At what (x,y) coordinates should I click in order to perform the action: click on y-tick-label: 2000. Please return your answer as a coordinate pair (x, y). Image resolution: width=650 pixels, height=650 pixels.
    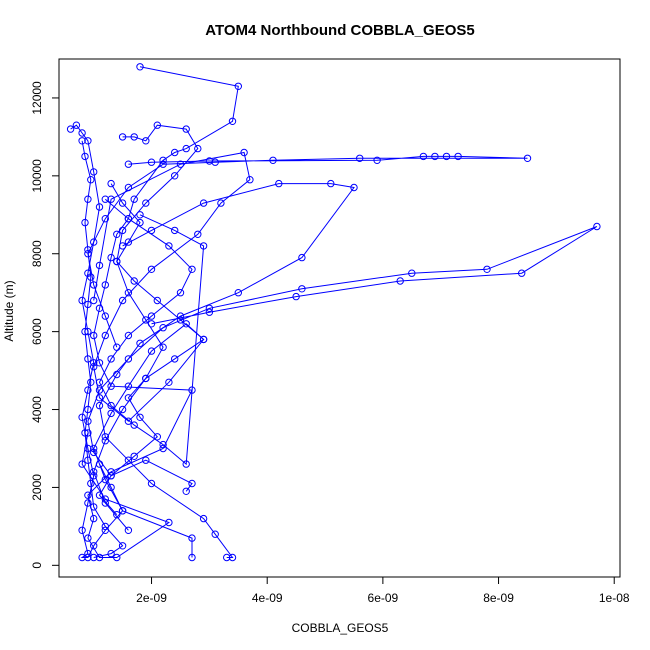
    Looking at the image, I should click on (37, 487).